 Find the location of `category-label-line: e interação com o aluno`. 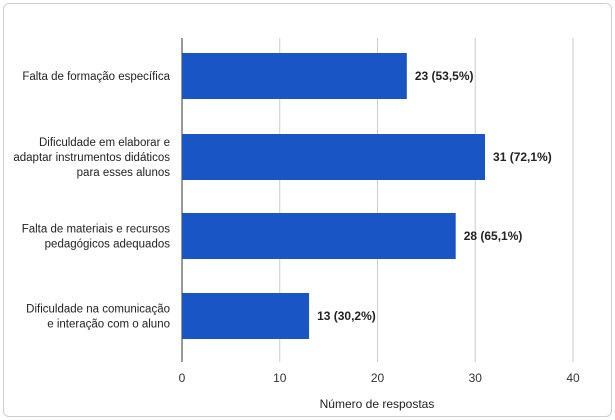

category-label-line: e interação com o aluno is located at coordinates (108, 325).